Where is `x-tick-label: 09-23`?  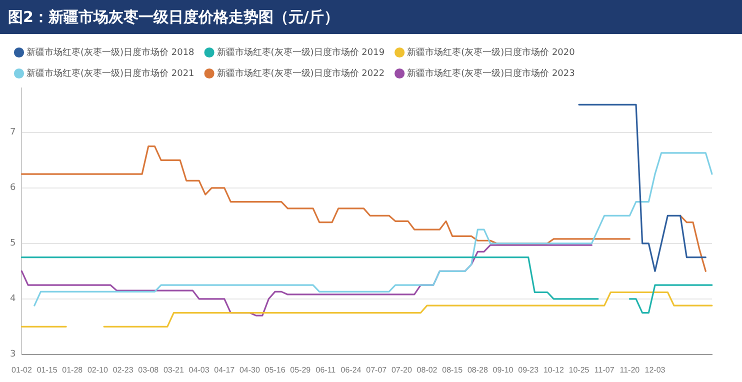 x-tick-label: 09-23 is located at coordinates (529, 369).